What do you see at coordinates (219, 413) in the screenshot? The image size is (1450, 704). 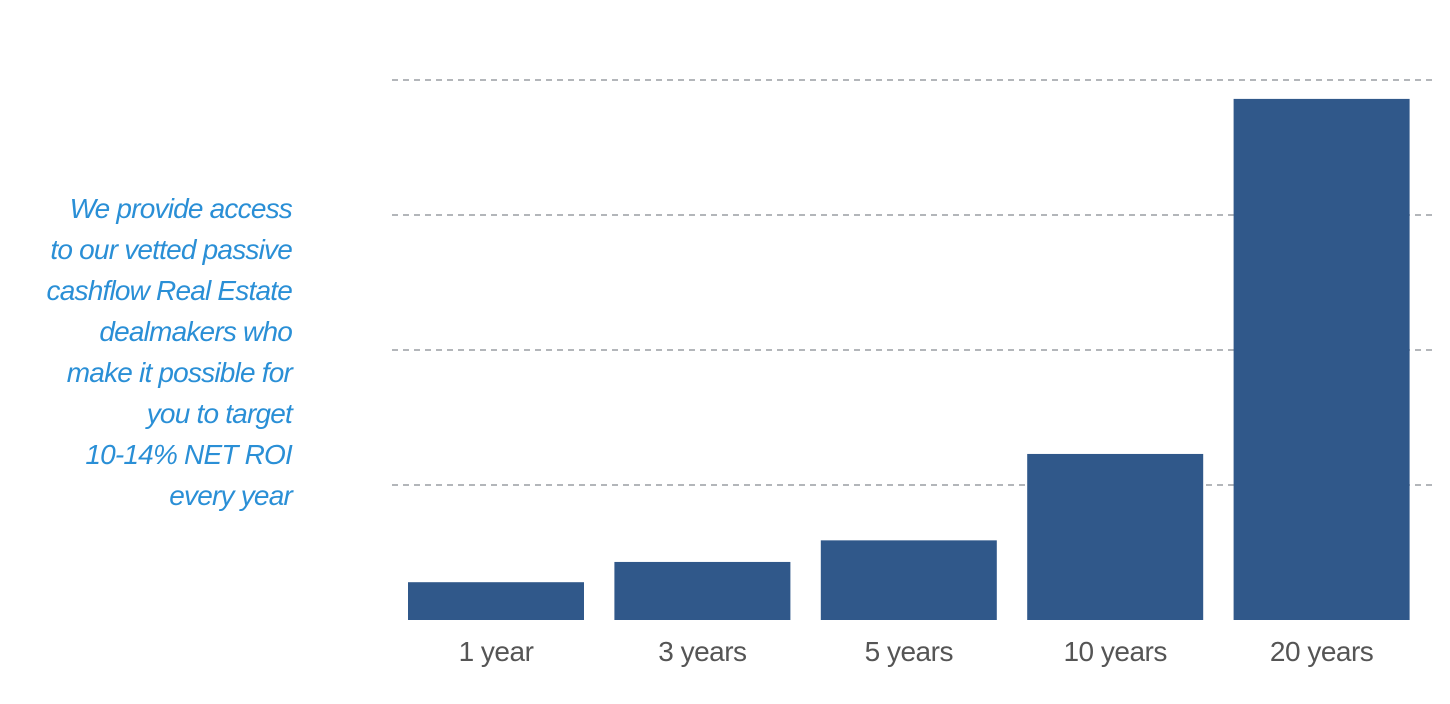 I see `description-line: you to target` at bounding box center [219, 413].